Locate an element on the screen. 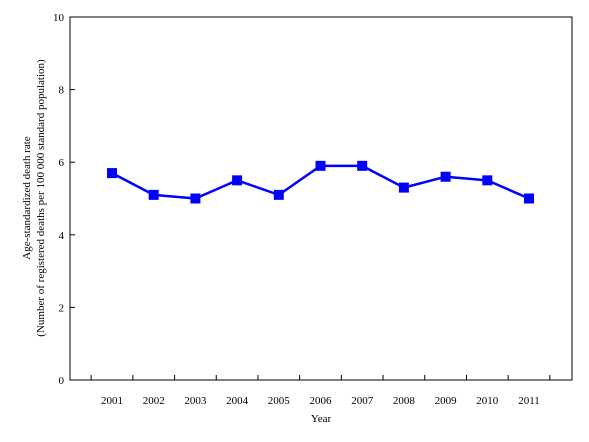 This screenshot has height=442, width=589. x-axis-title: Year is located at coordinates (321, 419).